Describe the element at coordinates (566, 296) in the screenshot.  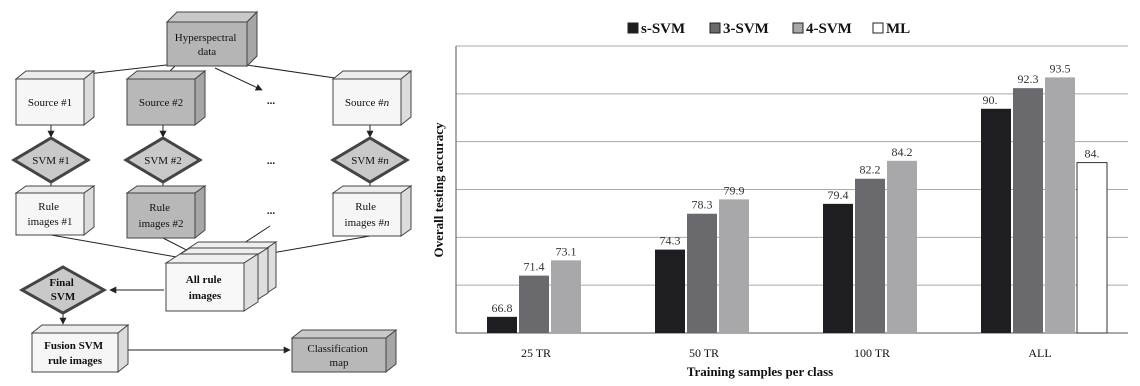
I see `bar-4-SVM-25TR` at that location.